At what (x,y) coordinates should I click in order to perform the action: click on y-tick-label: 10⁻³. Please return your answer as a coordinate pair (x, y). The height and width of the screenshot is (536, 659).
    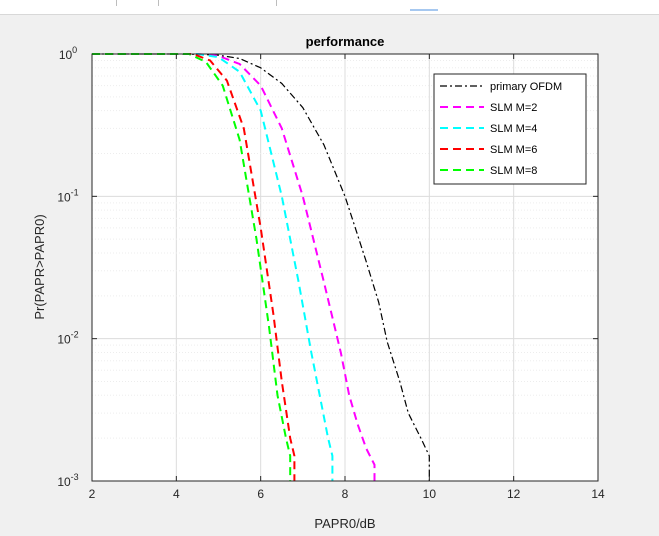
    Looking at the image, I should click on (67, 480).